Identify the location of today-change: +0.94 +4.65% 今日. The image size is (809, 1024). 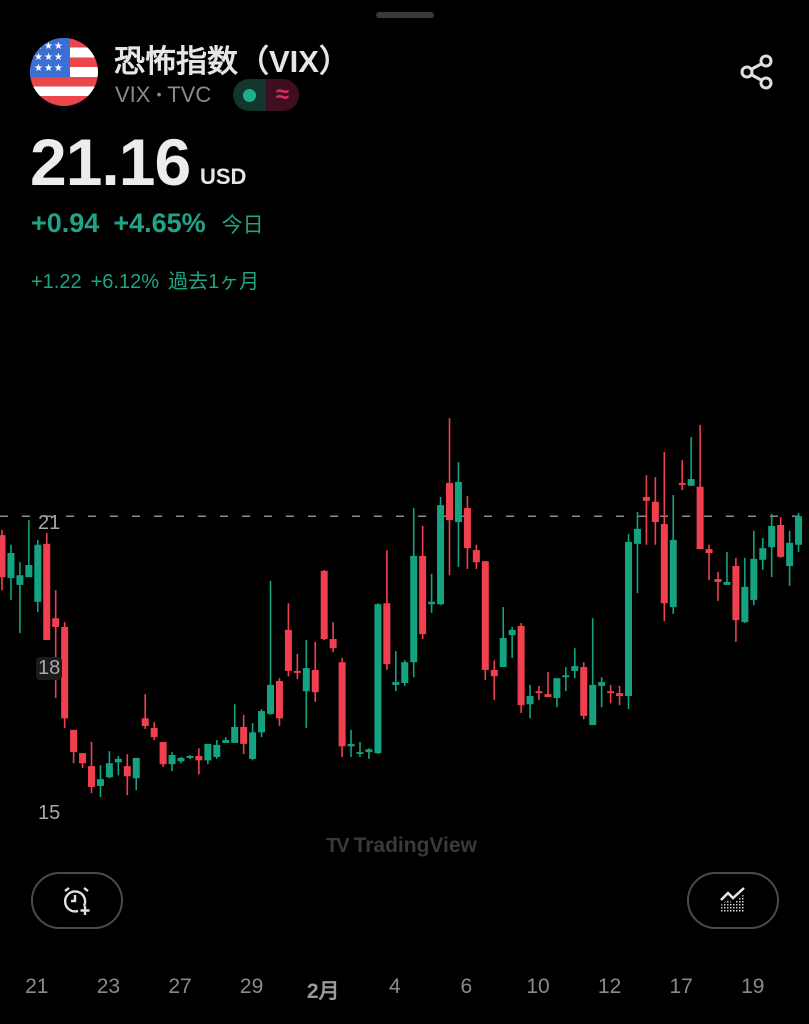
(154, 223).